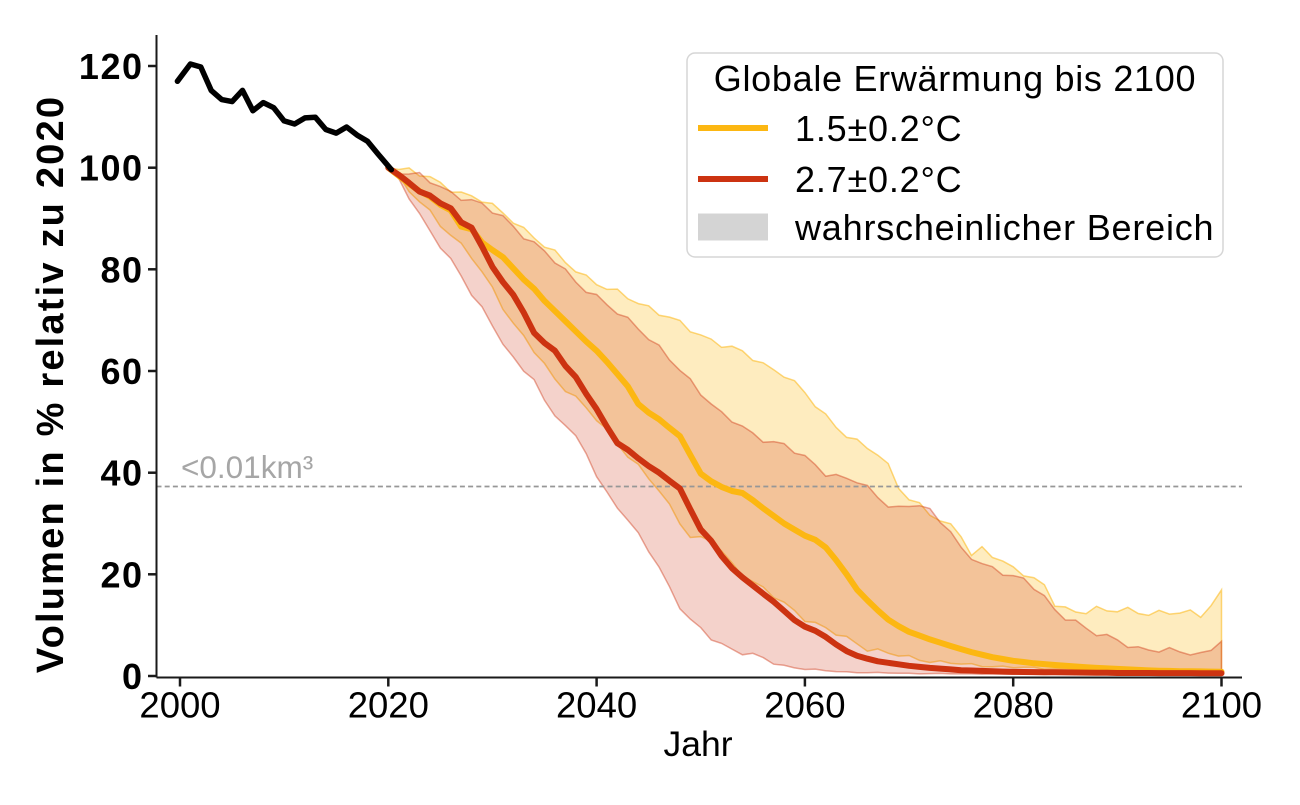 The height and width of the screenshot is (805, 1300). I want to click on svg-text: Globale Erwärmung bis 2100, so click(955, 78).